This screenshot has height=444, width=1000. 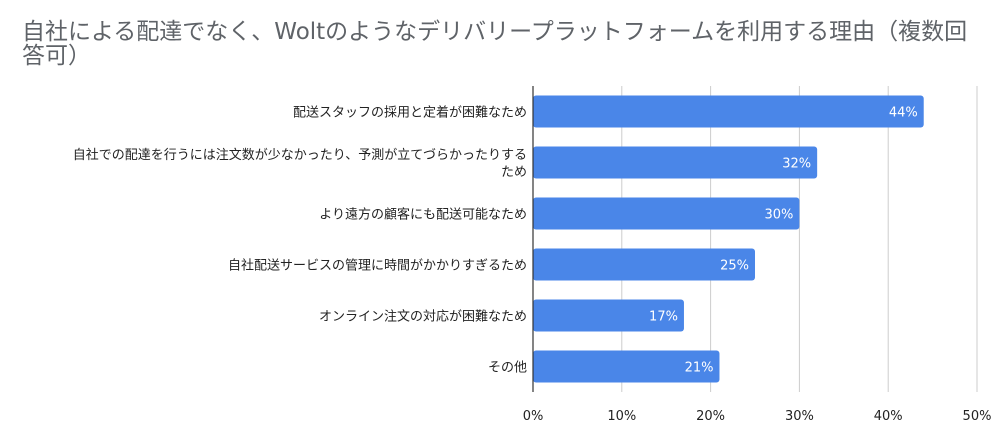 I want to click on category-label: オンライン注文の対応が困難なため, so click(x=423, y=317).